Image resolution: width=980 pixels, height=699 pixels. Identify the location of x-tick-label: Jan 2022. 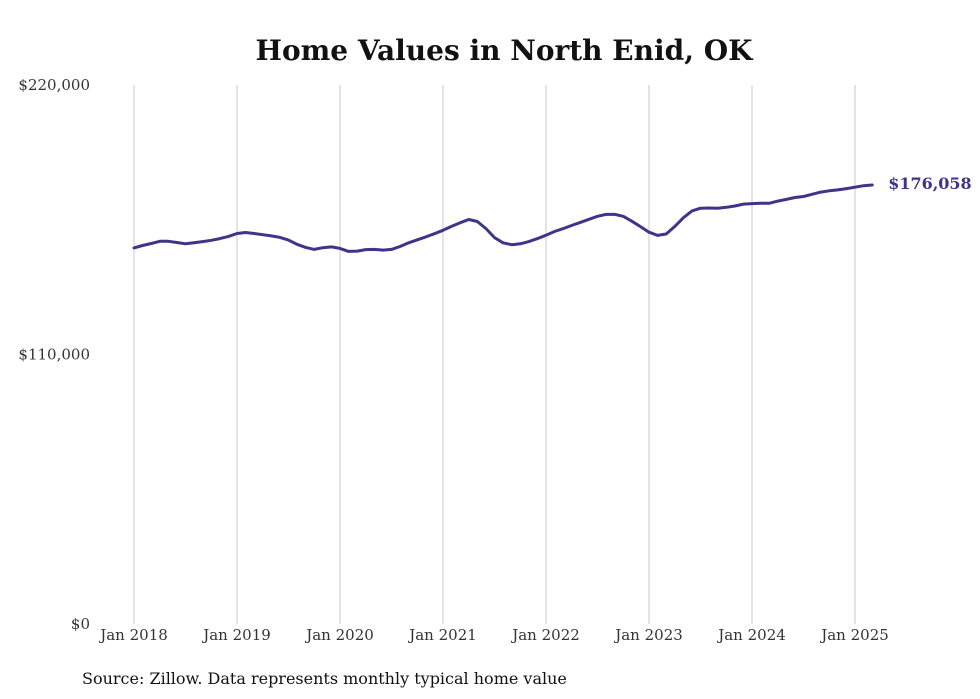
(545, 635).